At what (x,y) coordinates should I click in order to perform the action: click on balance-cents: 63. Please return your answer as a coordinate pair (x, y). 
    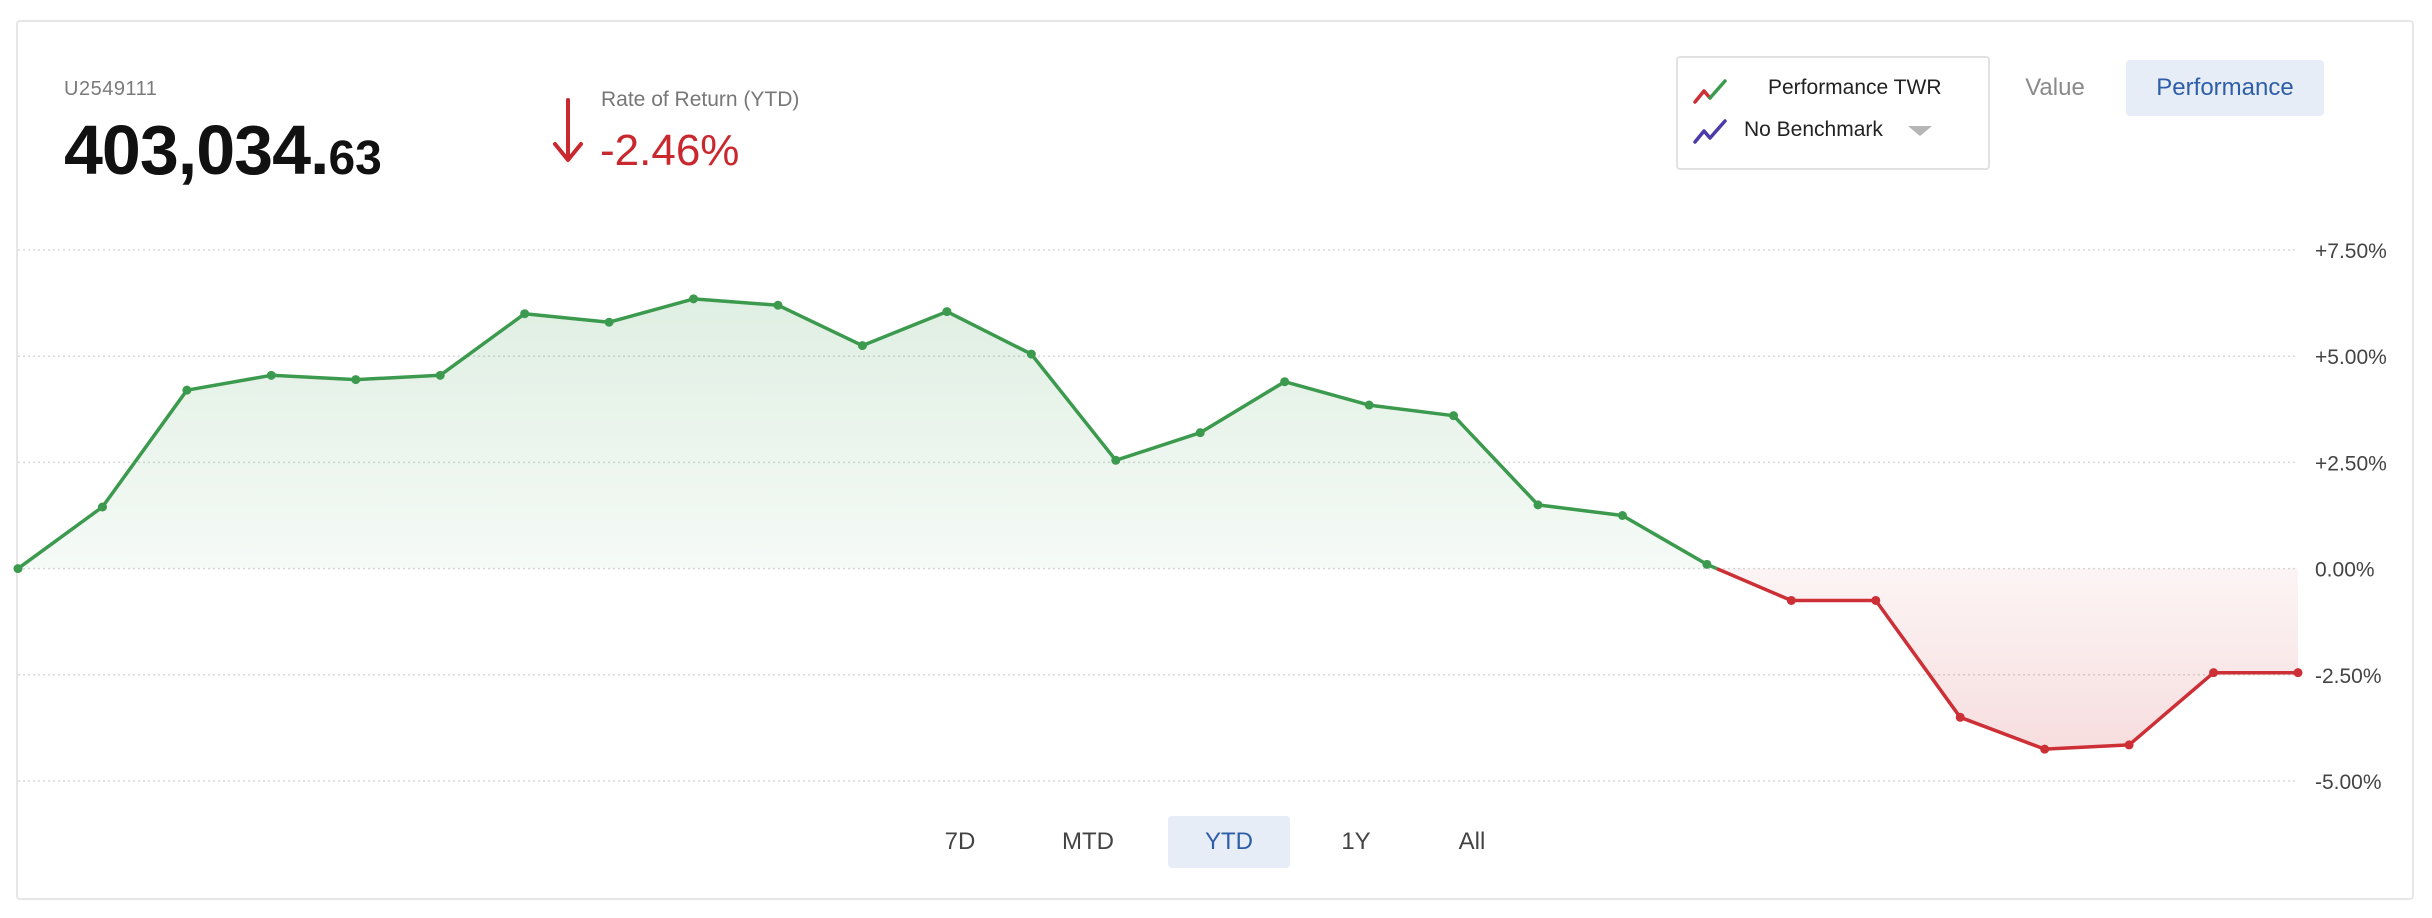
    Looking at the image, I should click on (355, 158).